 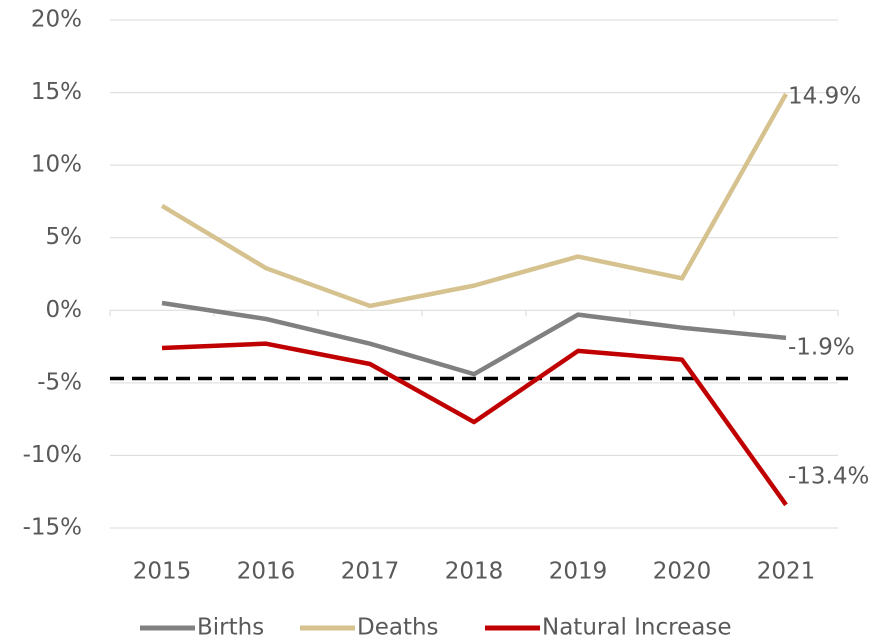 What do you see at coordinates (398, 628) in the screenshot?
I see `legend-label: Deaths` at bounding box center [398, 628].